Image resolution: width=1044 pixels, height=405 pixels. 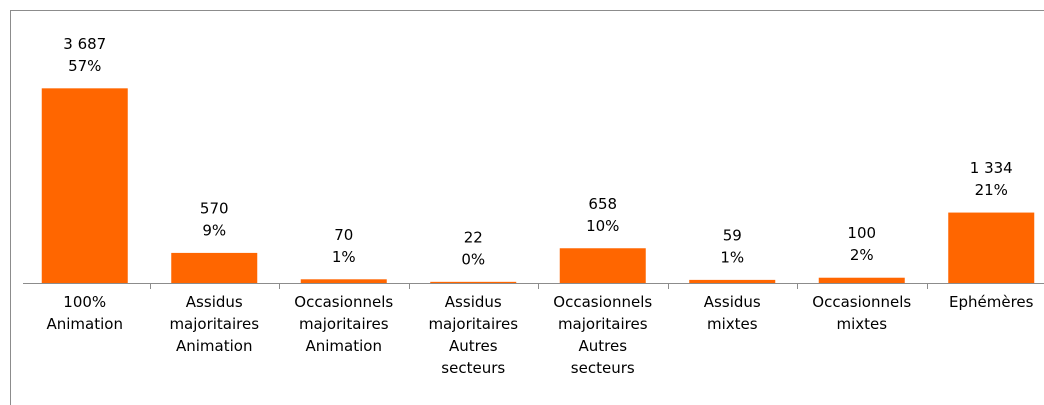 I want to click on x-tick-label: Assidus majoritaires Autres secteurs, so click(x=473, y=335).